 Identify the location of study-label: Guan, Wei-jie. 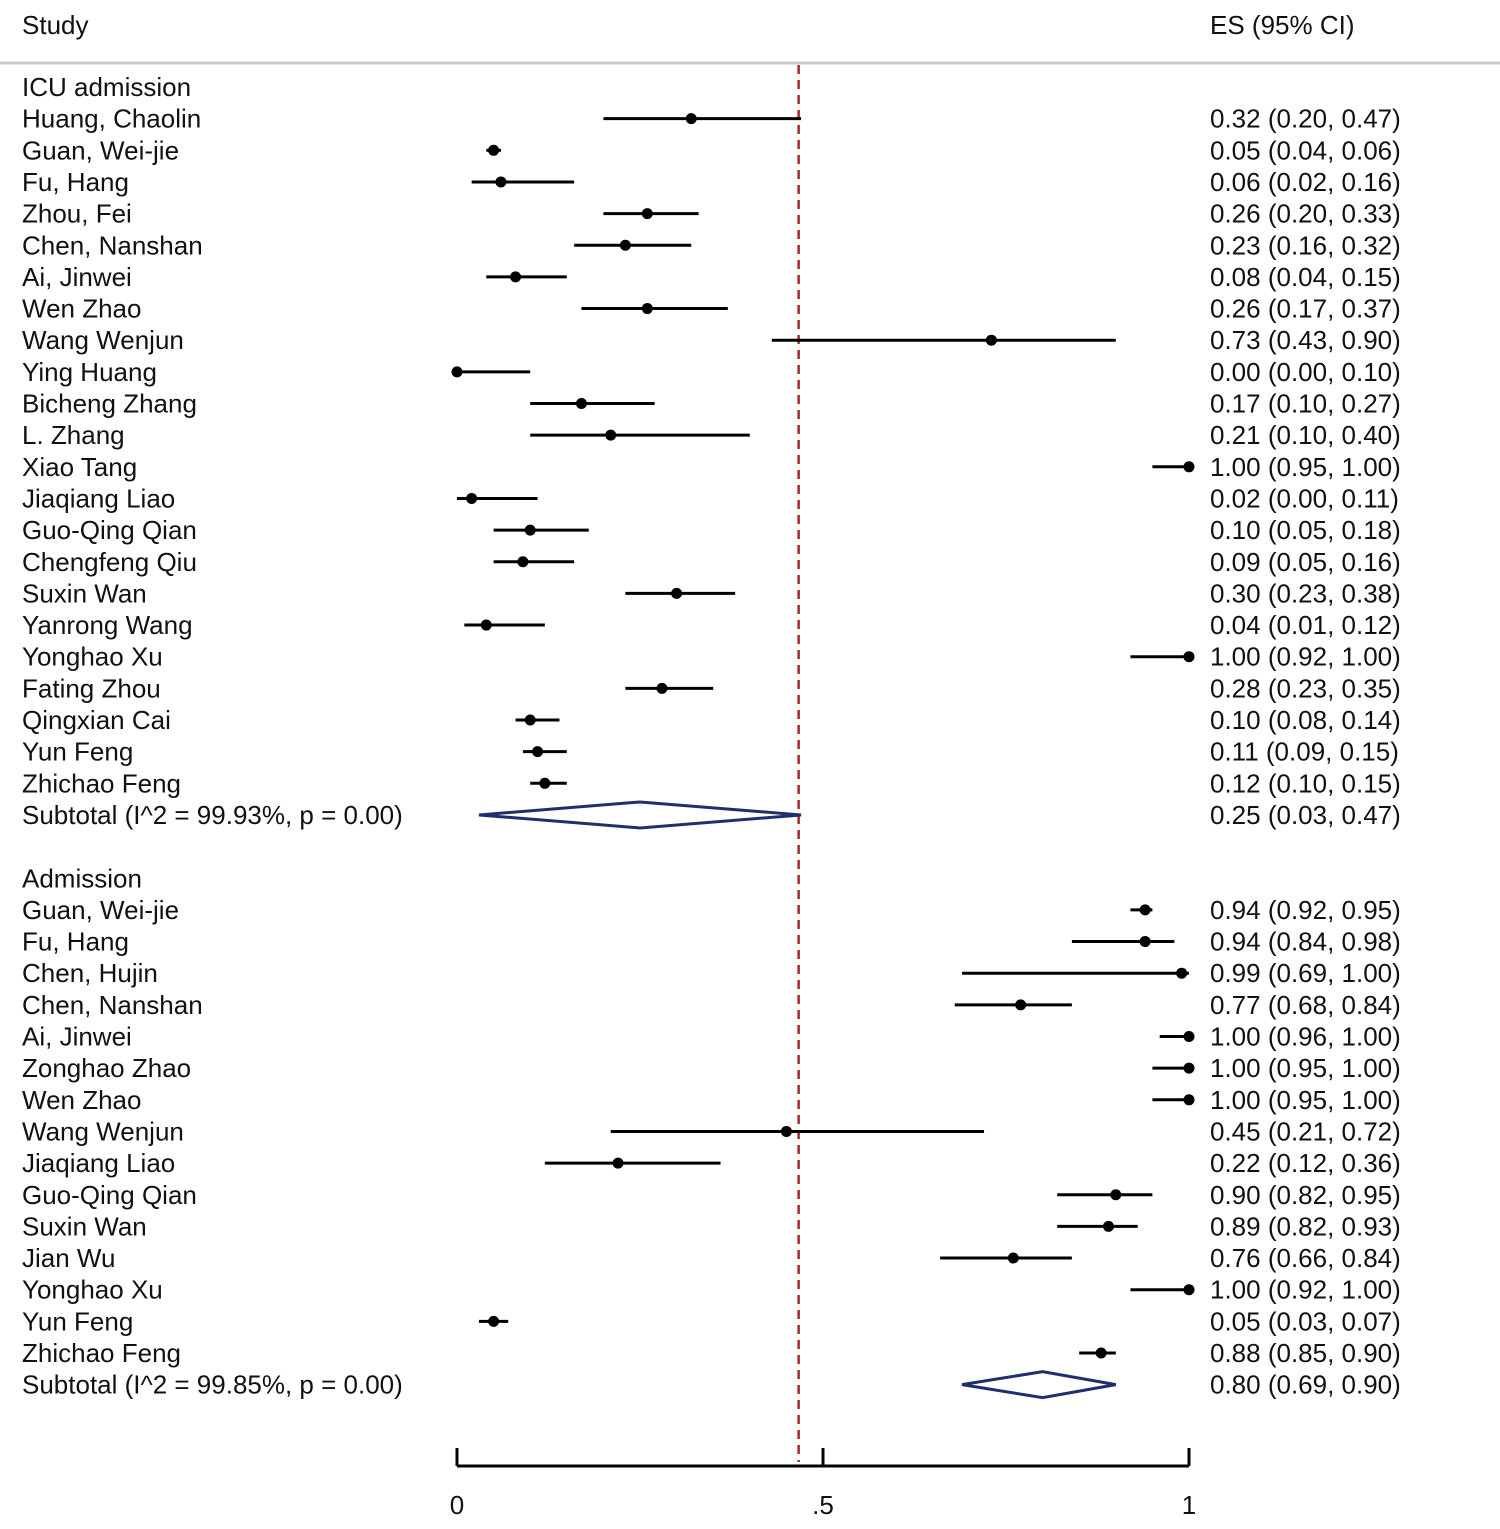
(100, 150).